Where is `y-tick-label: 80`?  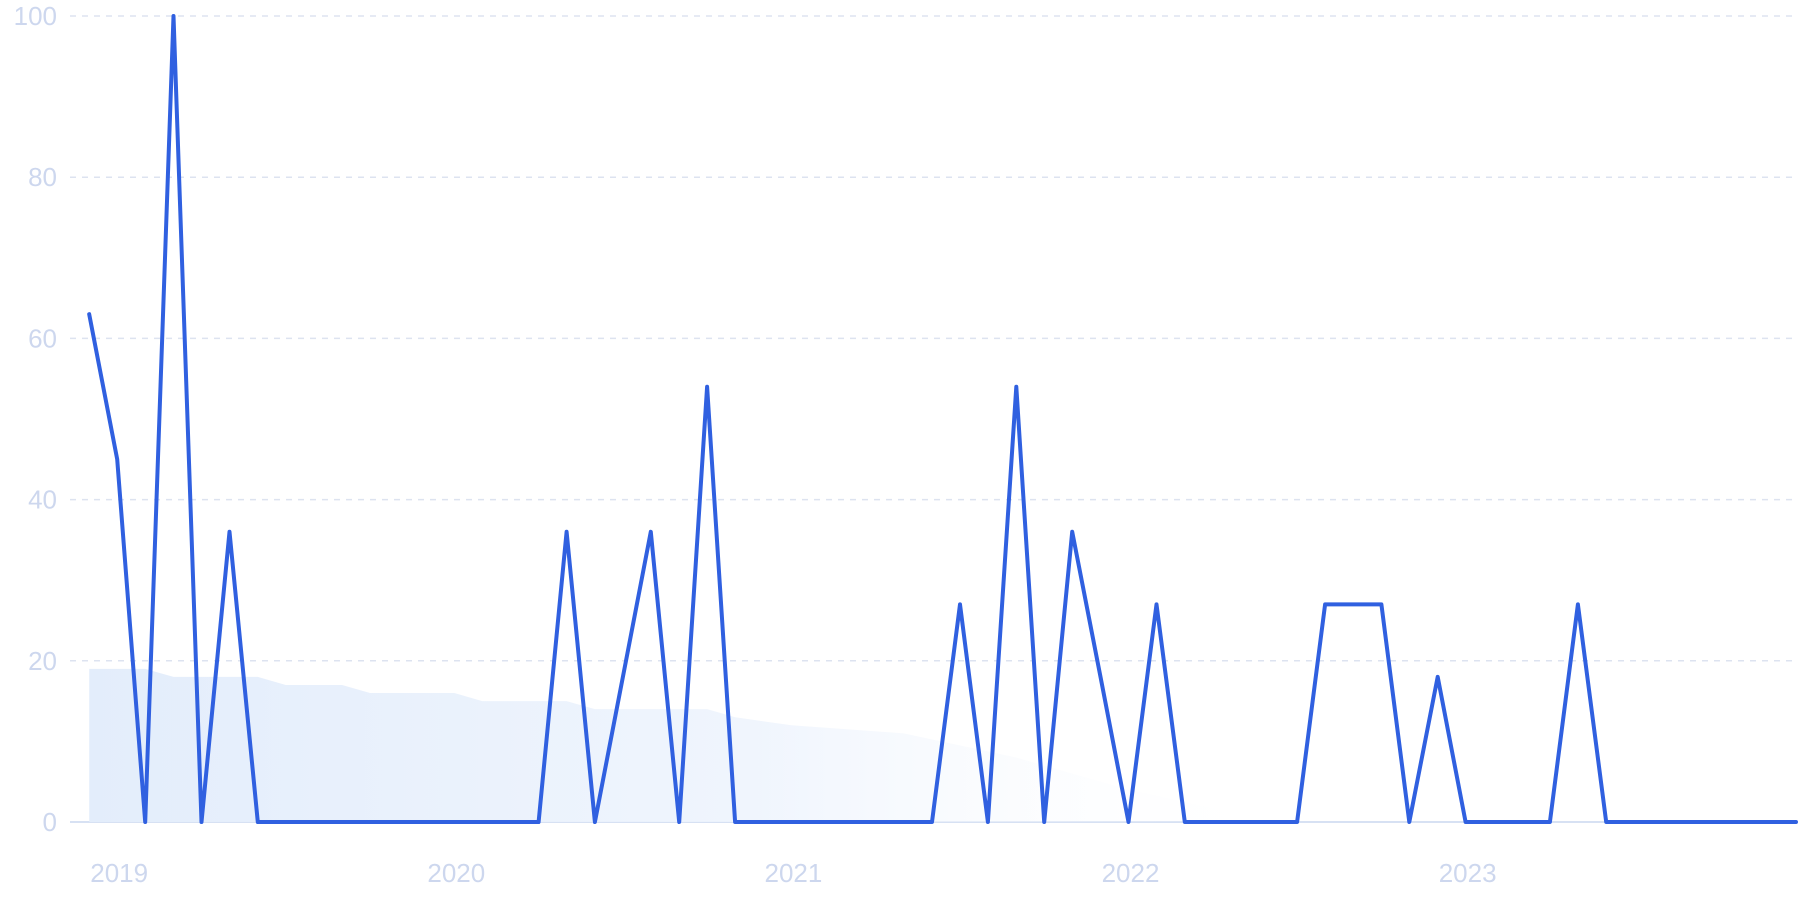 y-tick-label: 80 is located at coordinates (42, 177).